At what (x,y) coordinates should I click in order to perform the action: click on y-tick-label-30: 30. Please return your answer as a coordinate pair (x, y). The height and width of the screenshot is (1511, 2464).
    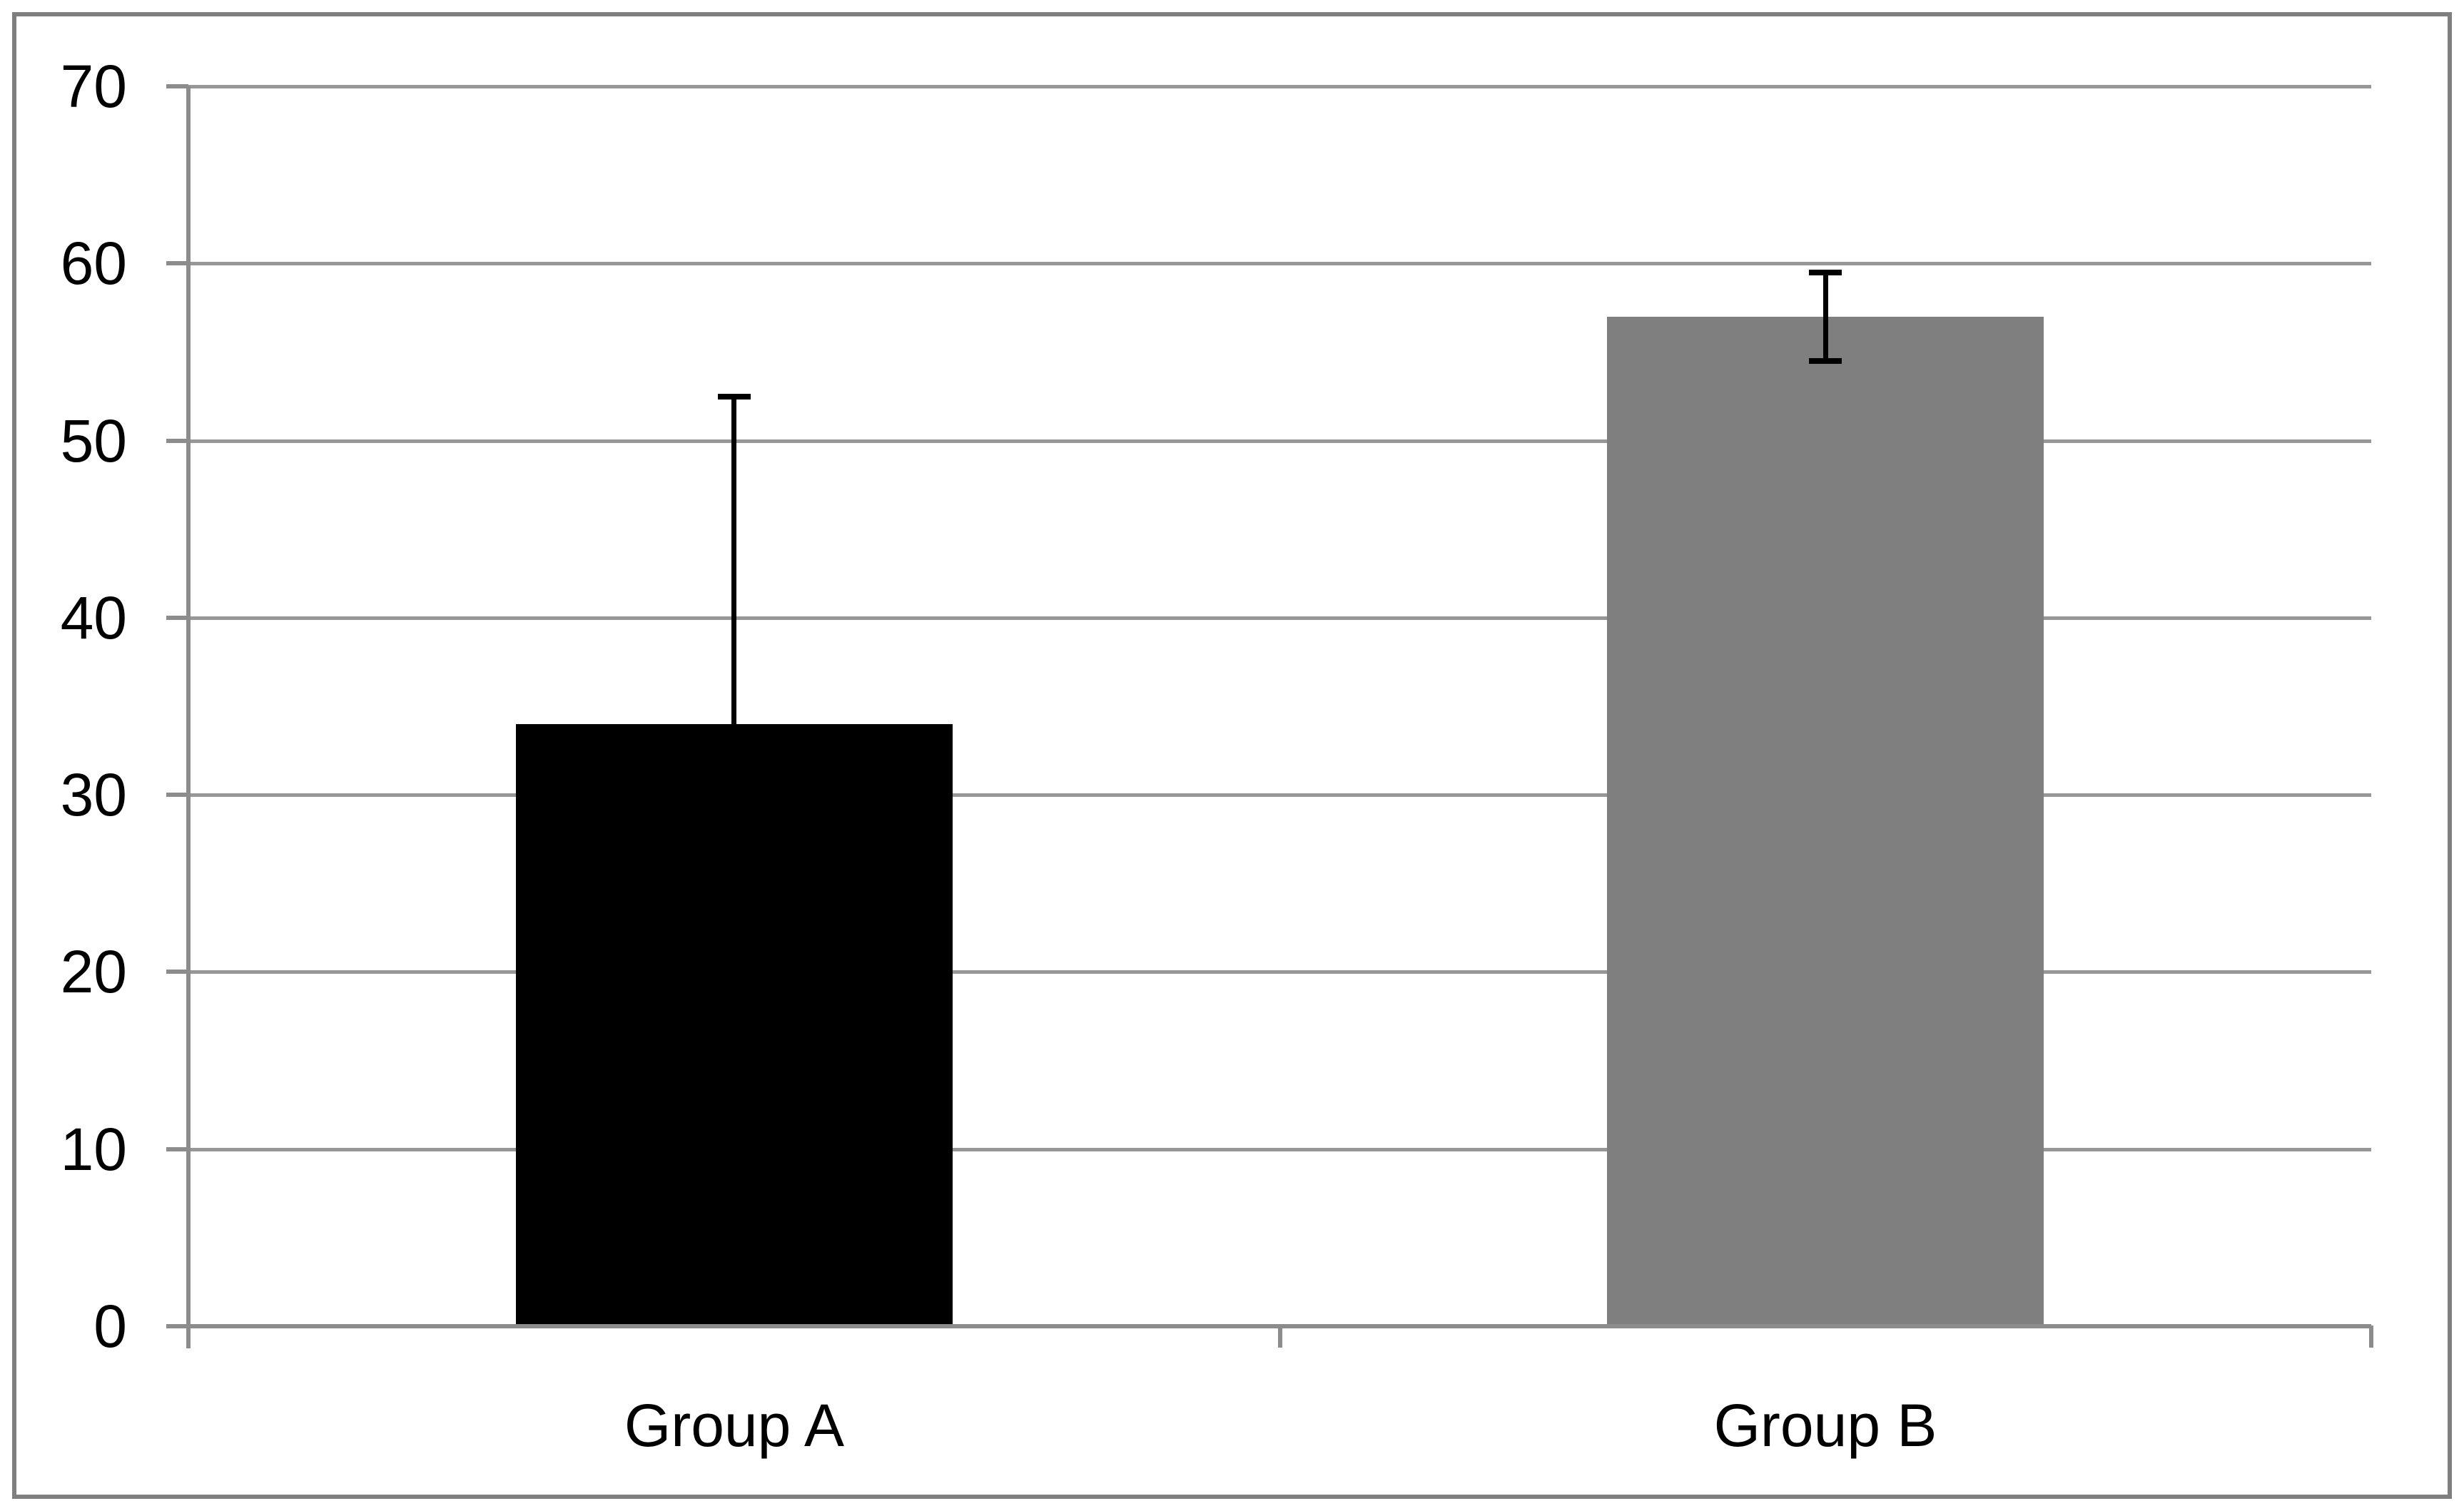
    Looking at the image, I should click on (93, 794).